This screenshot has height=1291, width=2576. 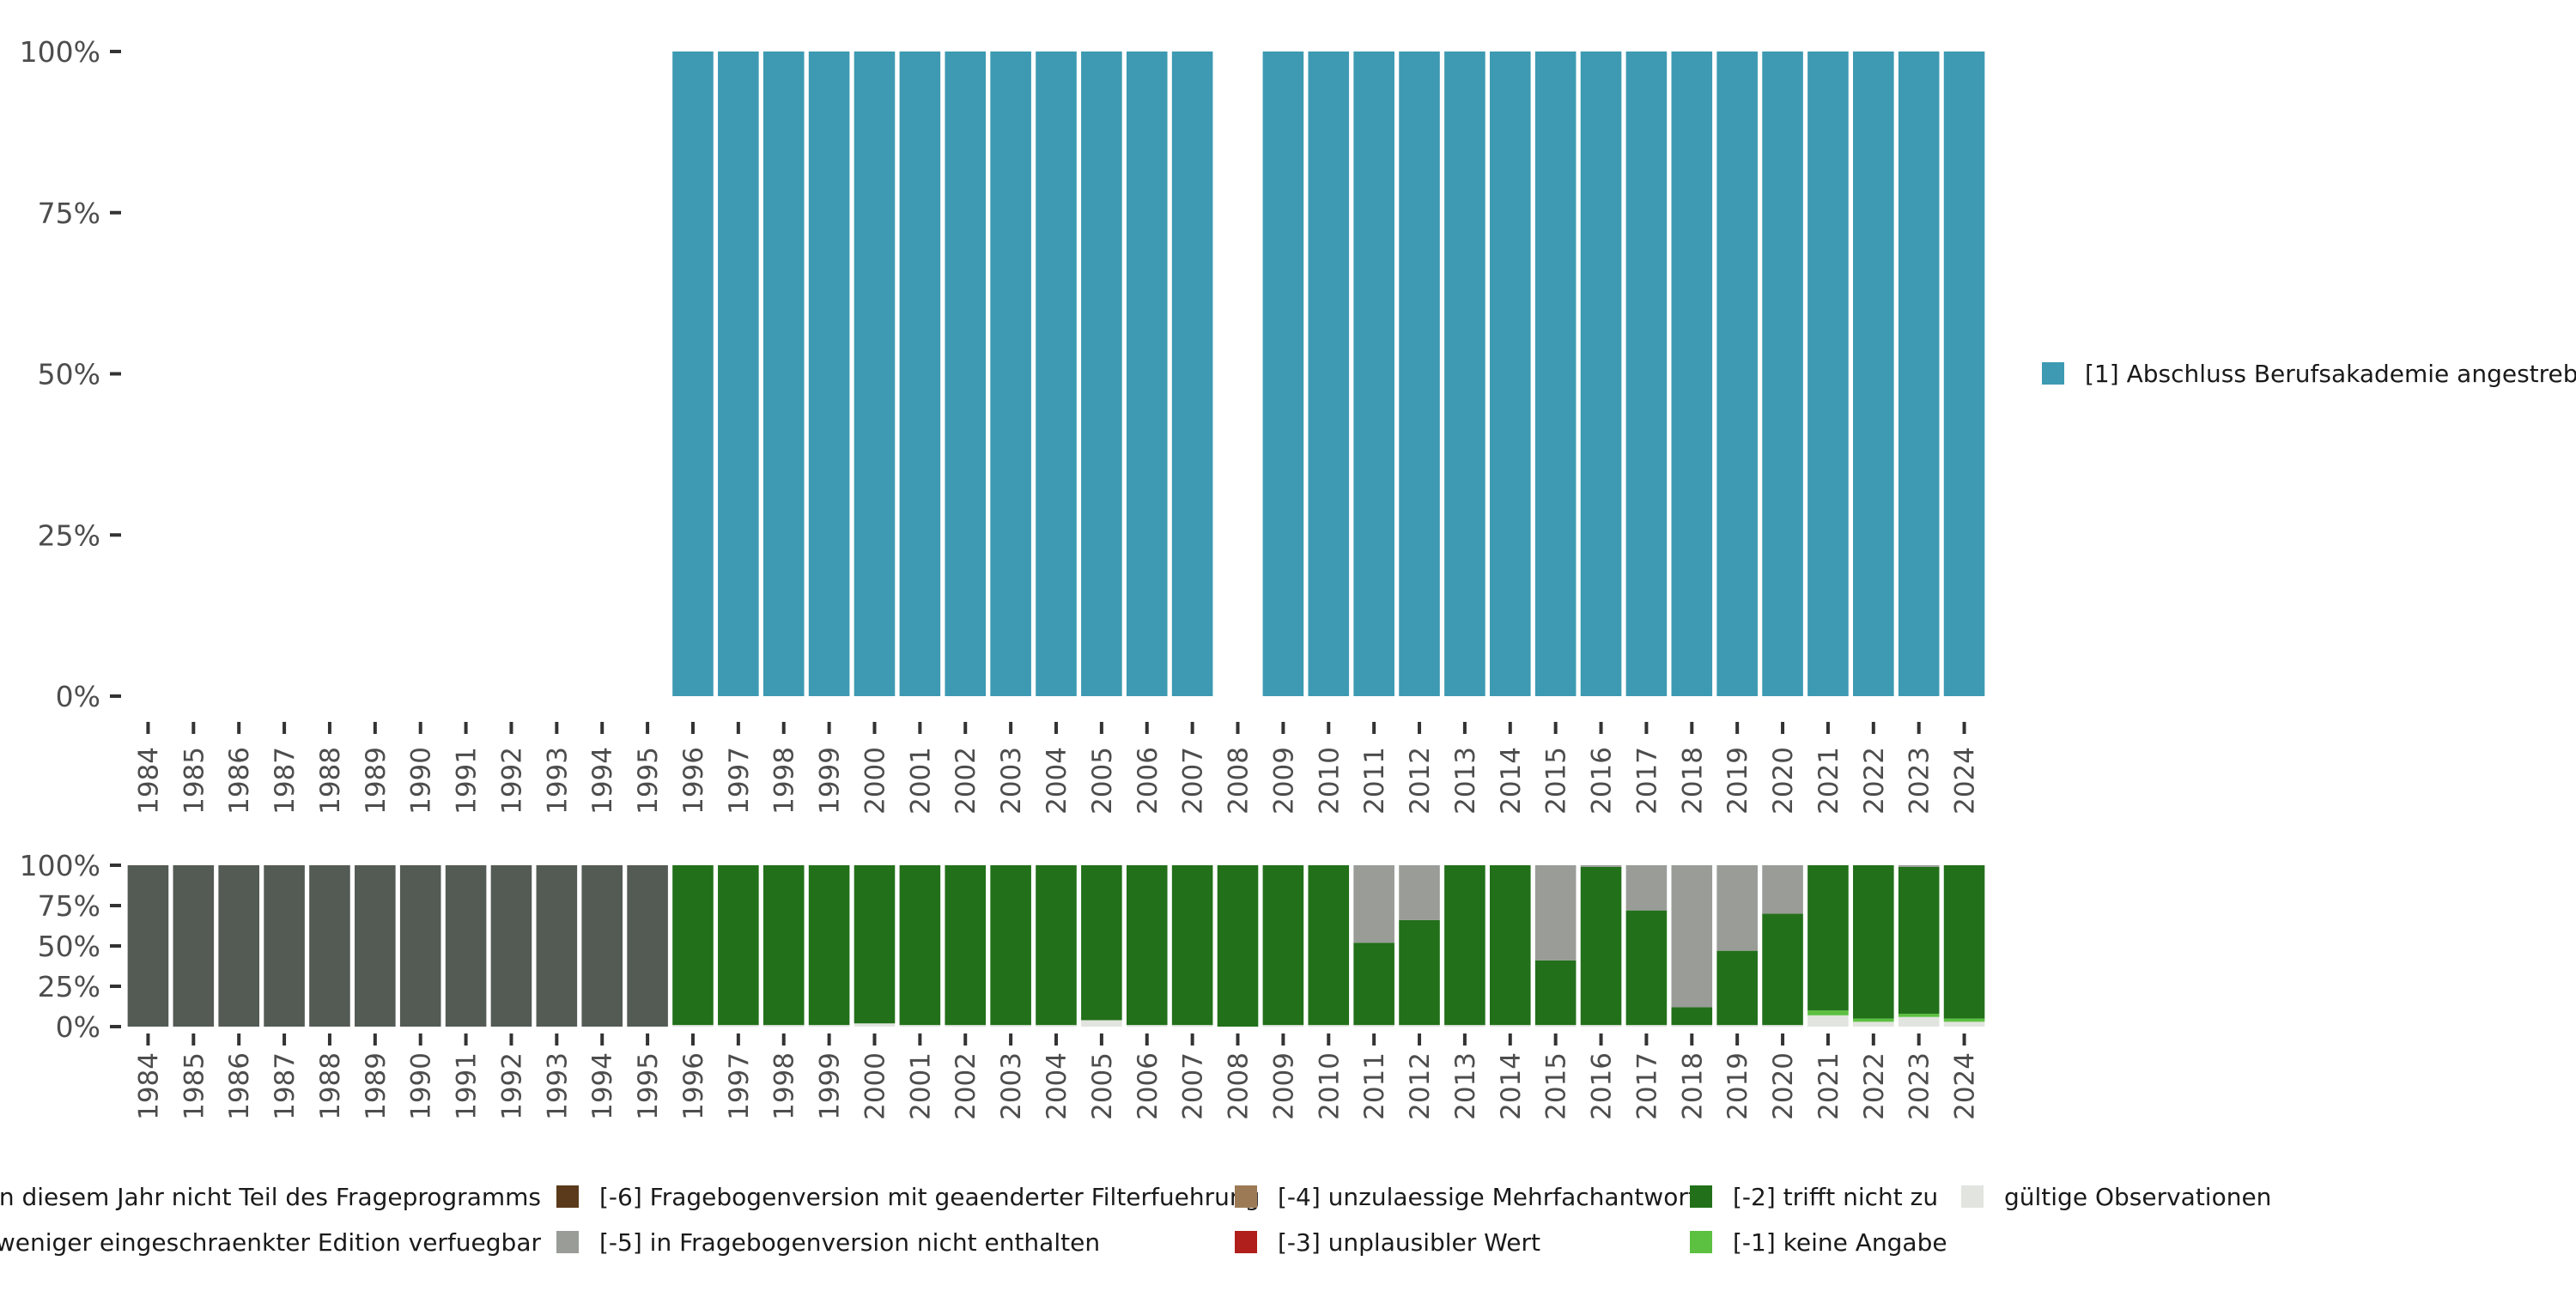 What do you see at coordinates (830, 1086) in the screenshot?
I see `bottom-xtick-label: 1999` at bounding box center [830, 1086].